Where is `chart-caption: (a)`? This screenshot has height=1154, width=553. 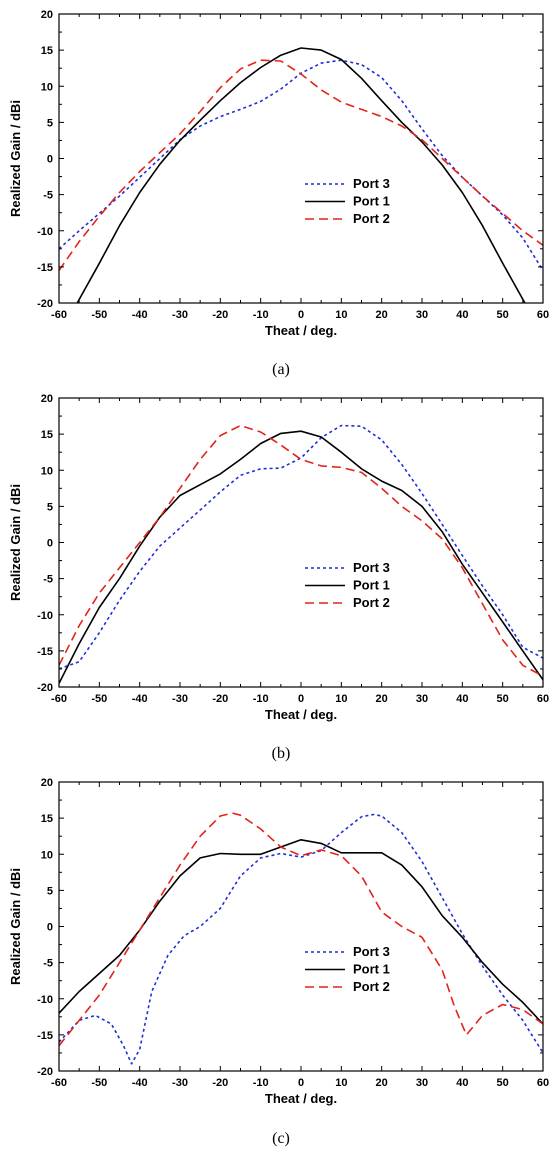 chart-caption: (a) is located at coordinates (281, 369).